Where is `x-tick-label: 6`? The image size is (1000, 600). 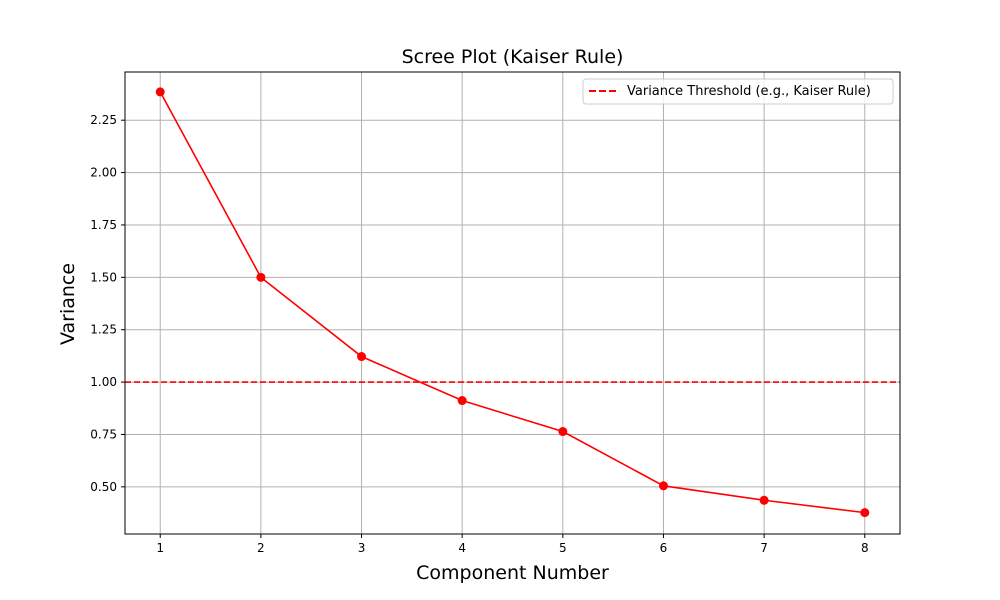
x-tick-label: 6 is located at coordinates (664, 548).